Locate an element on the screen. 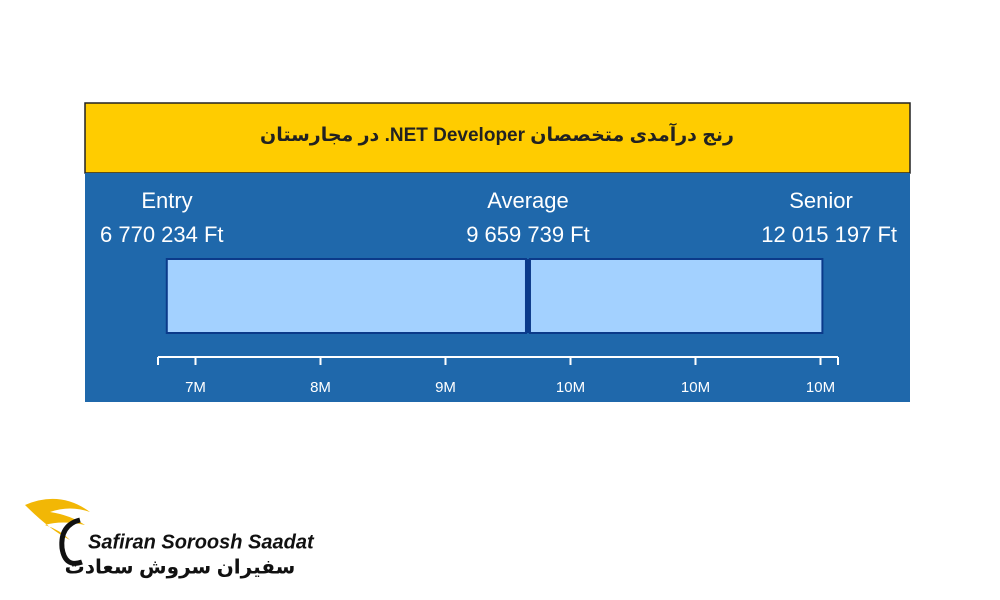 Image resolution: width=1000 pixels, height=600 pixels. header is located at coordinates (497, 138).